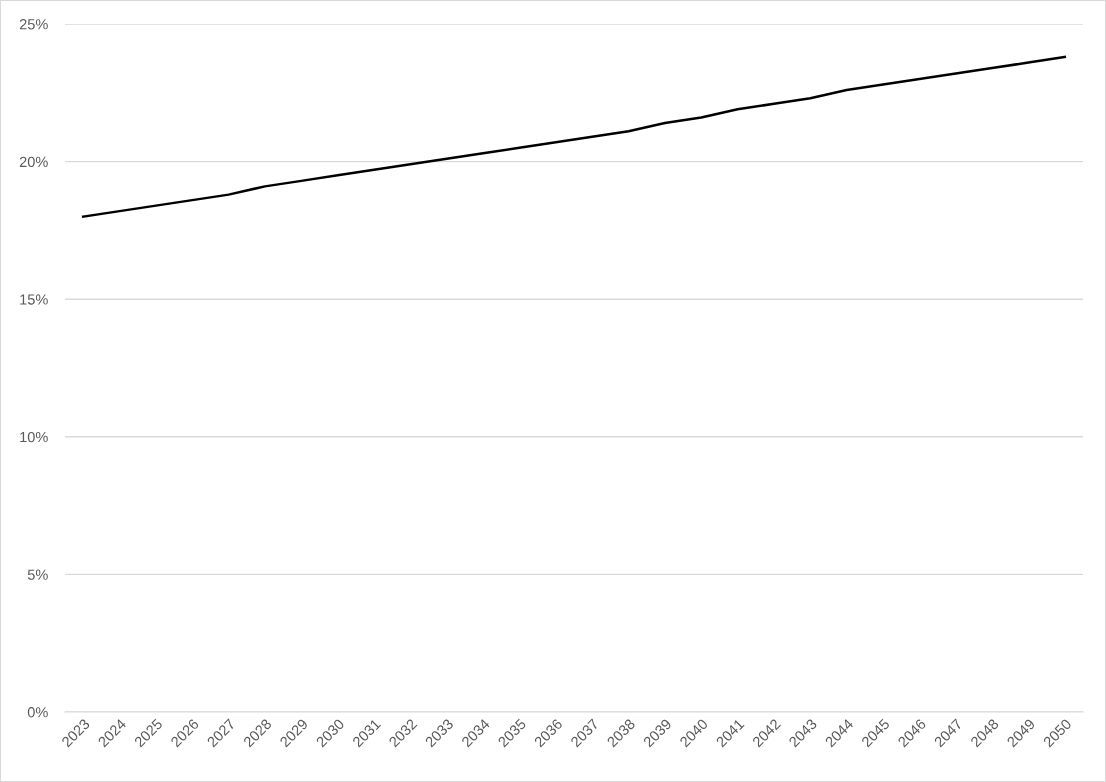  I want to click on y-tick-label: 25%, so click(33, 24).